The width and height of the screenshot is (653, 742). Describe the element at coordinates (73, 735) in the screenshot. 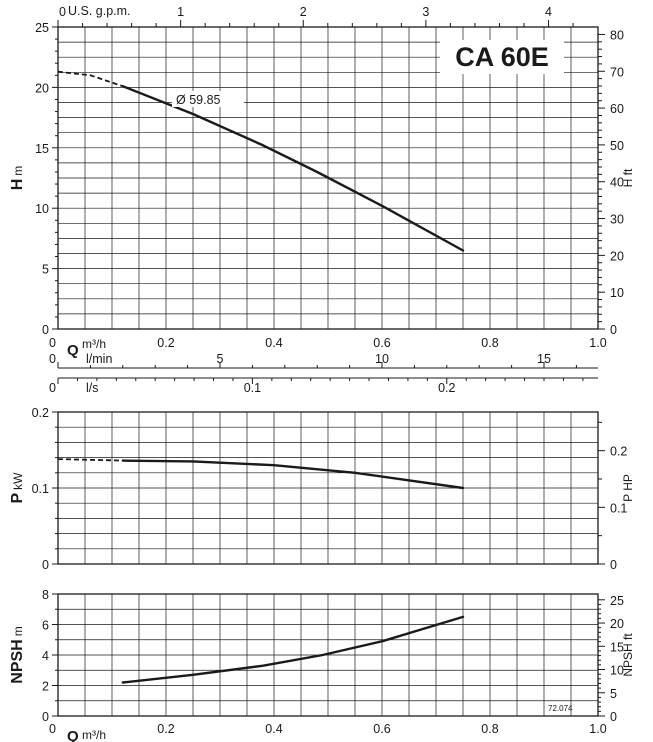

I see `npsh-q-axis-label-main: Q` at that location.